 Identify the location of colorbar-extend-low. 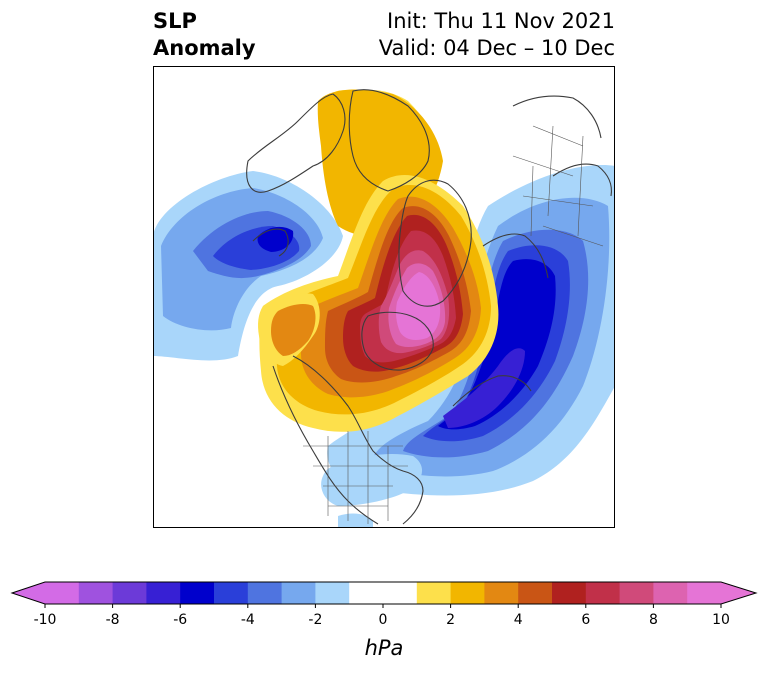
(28, 593).